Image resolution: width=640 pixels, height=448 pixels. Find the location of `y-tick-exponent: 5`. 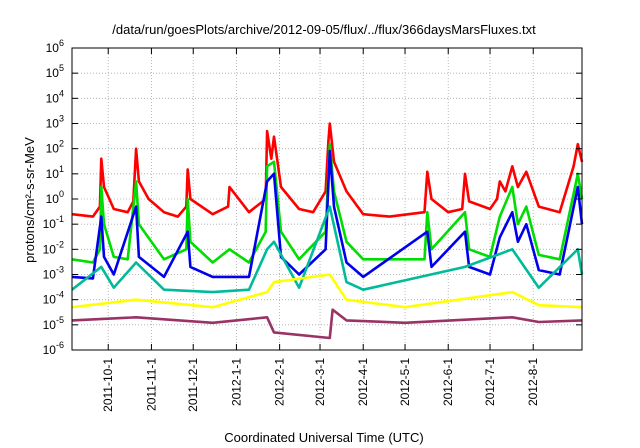

y-tick-exponent: 5 is located at coordinates (61, 68).